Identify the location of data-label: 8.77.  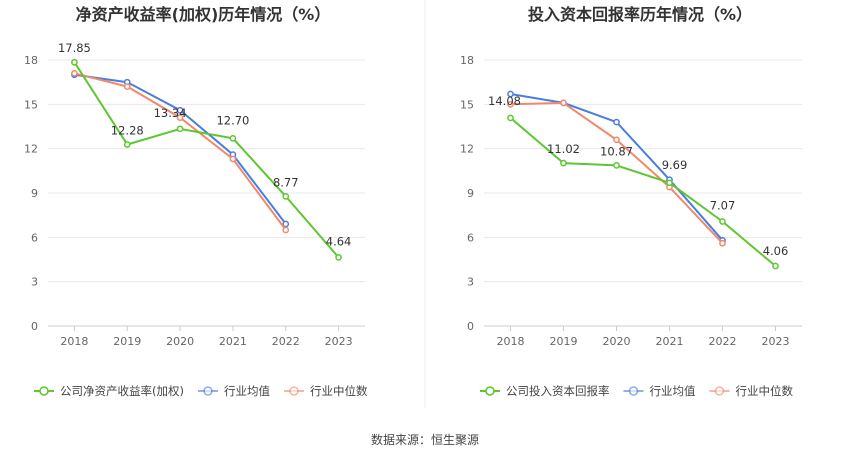
(286, 182).